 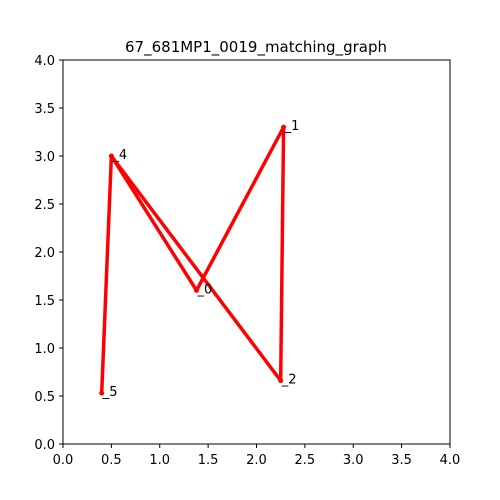 I want to click on x-tick-label: 4.0, so click(x=450, y=460).